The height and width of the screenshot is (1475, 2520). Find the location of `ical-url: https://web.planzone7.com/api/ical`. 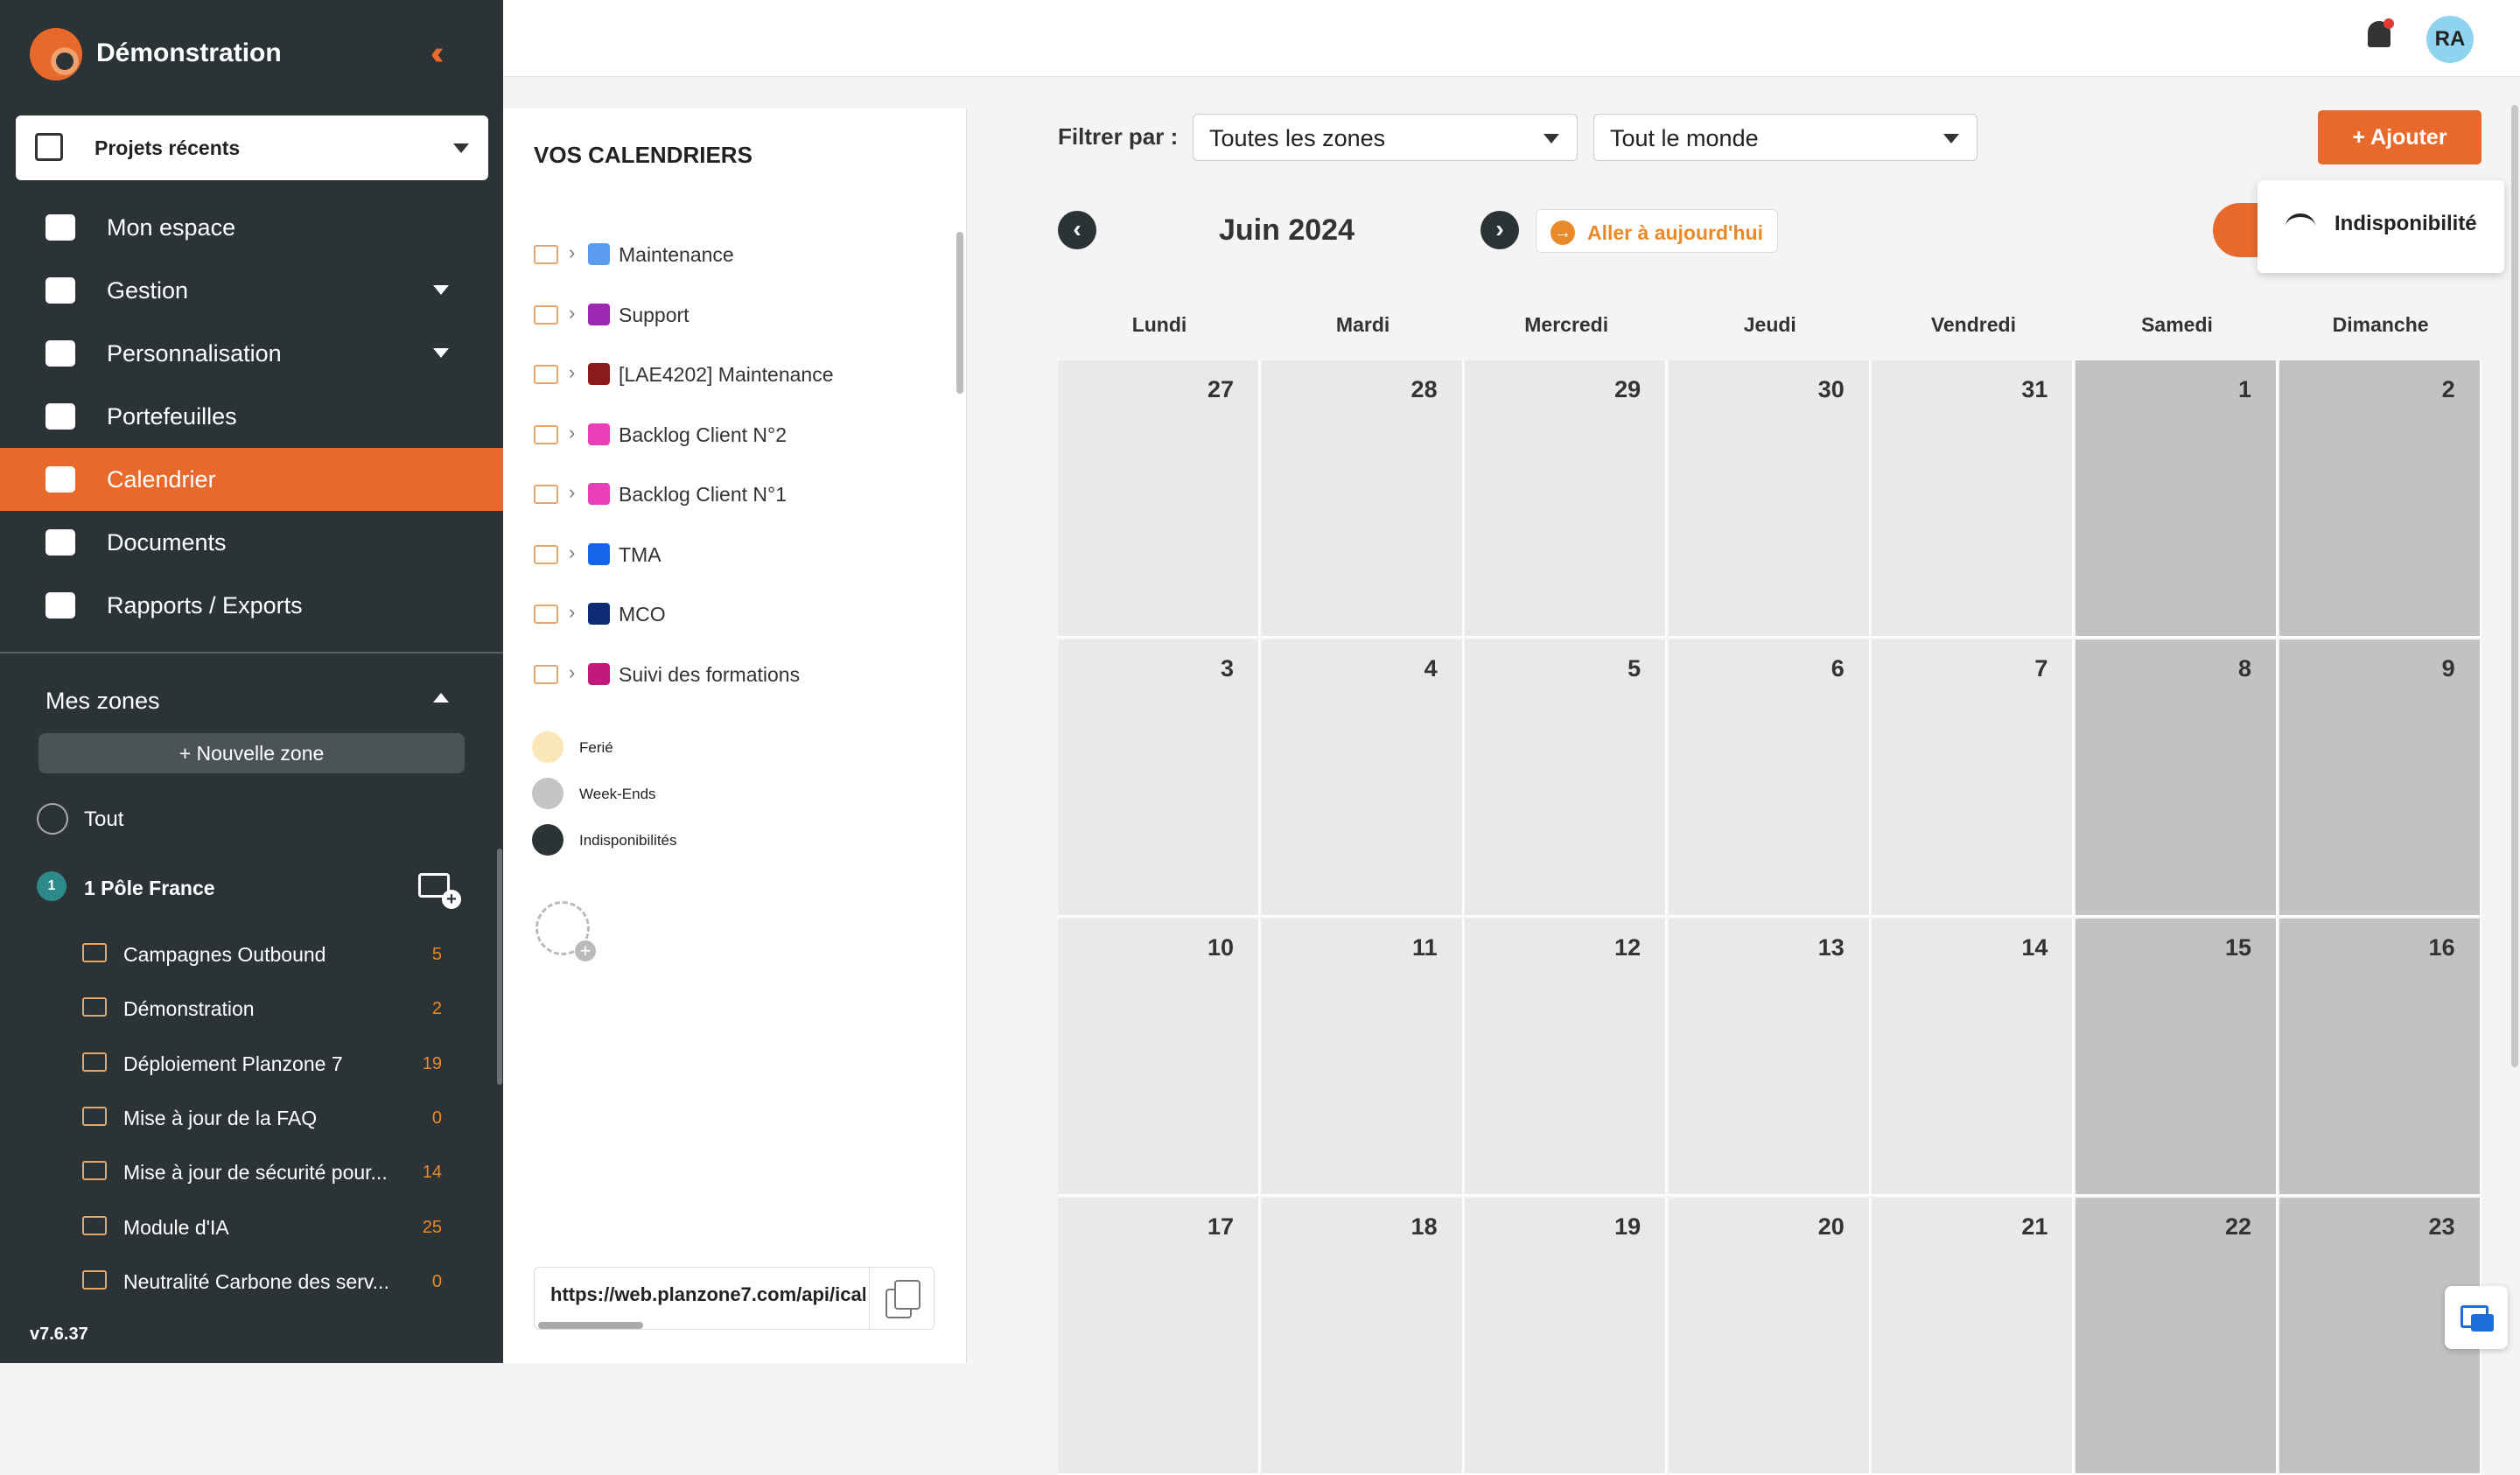

ical-url: https://web.planzone7.com/api/ical is located at coordinates (707, 1294).